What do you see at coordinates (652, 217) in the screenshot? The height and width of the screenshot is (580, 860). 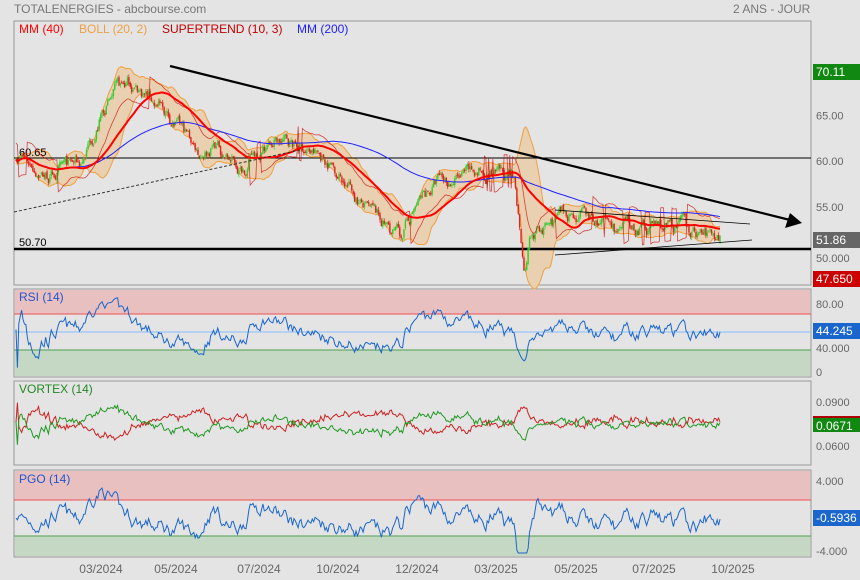 I see `wedge-upper-line` at bounding box center [652, 217].